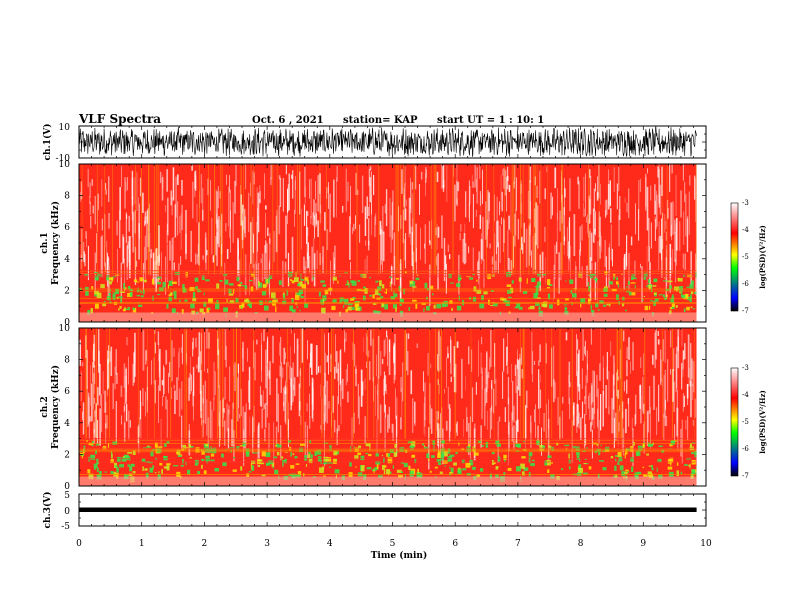 This screenshot has height=612, width=792. What do you see at coordinates (67, 361) in the screenshot?
I see `ch2-ytick-label: 8` at bounding box center [67, 361].